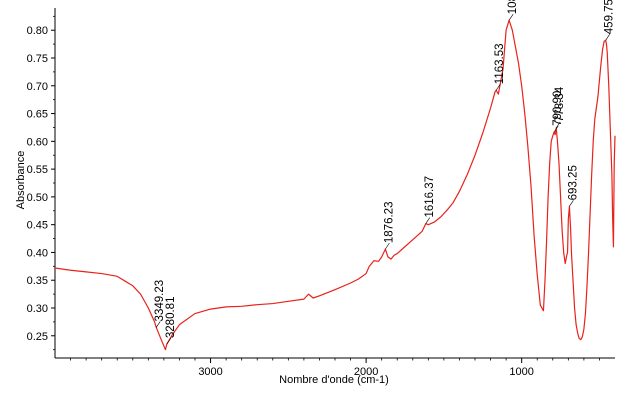 This screenshot has width=625, height=394. What do you see at coordinates (37, 253) in the screenshot?
I see `y-tick-label: 0.40` at bounding box center [37, 253].